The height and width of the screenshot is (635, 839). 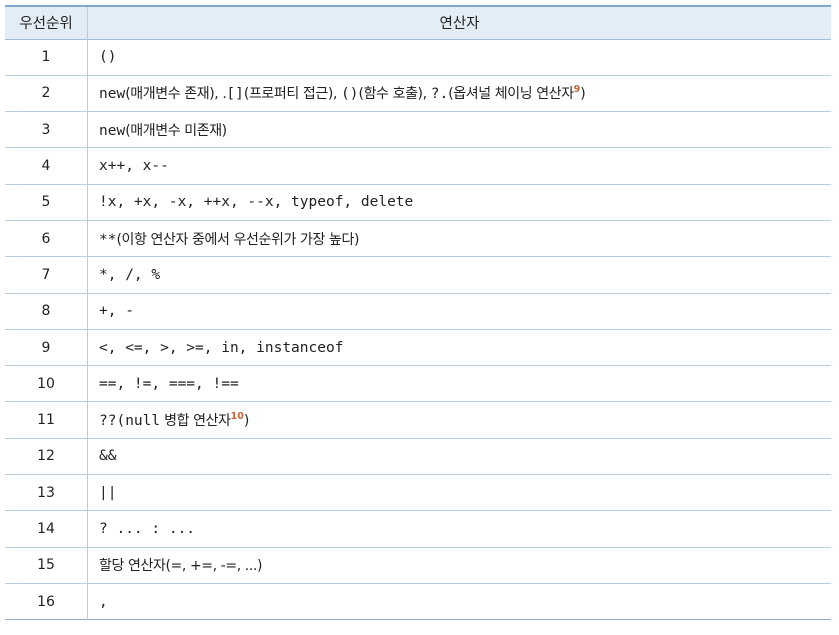 I want to click on operator-code: <, <=, >, >=, in, instanceof, so click(x=221, y=347).